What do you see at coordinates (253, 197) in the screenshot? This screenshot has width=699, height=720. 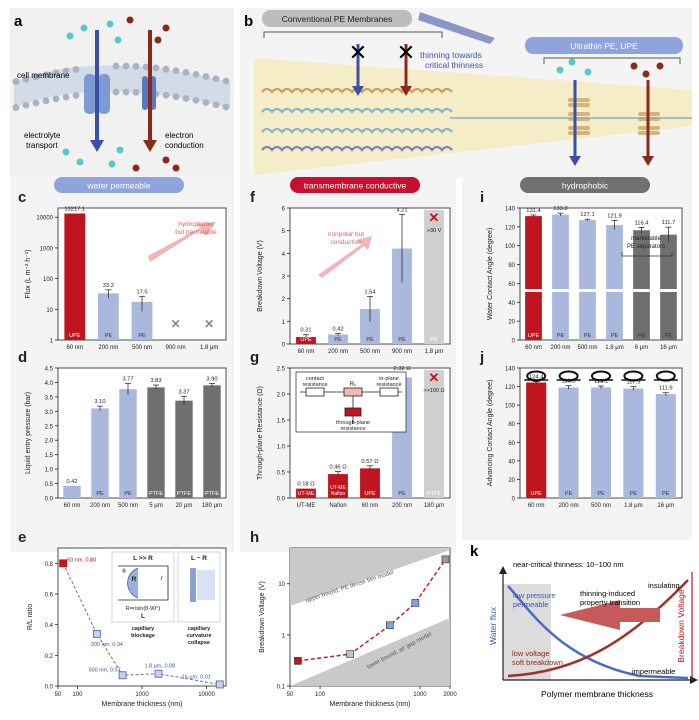 I see `panel-letter-f: f` at bounding box center [253, 197].